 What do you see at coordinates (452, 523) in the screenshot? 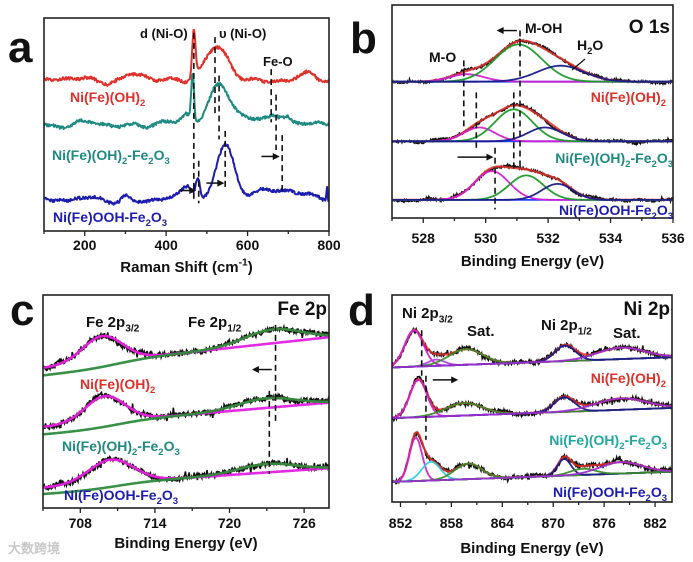
I see `x-tick-label: 858` at bounding box center [452, 523].